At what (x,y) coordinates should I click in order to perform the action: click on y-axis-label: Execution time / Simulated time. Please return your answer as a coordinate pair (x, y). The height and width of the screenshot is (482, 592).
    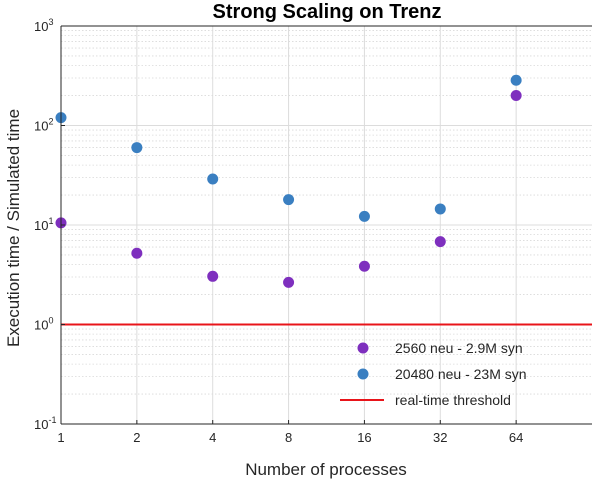
    Looking at the image, I should click on (13, 228).